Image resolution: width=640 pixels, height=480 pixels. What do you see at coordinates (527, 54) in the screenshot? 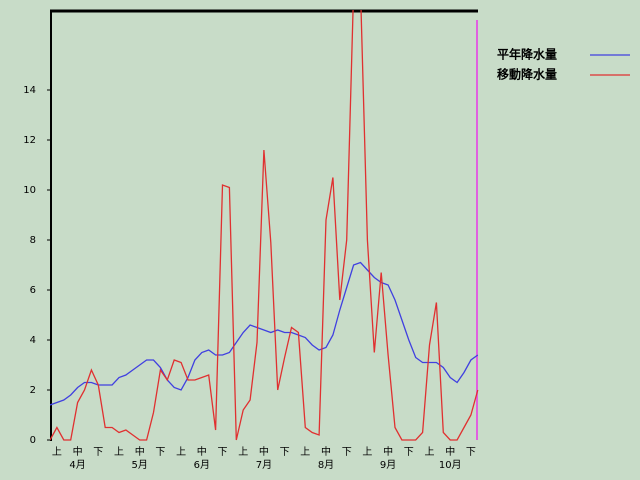
I see `legend-label: 平年降水量` at bounding box center [527, 54].